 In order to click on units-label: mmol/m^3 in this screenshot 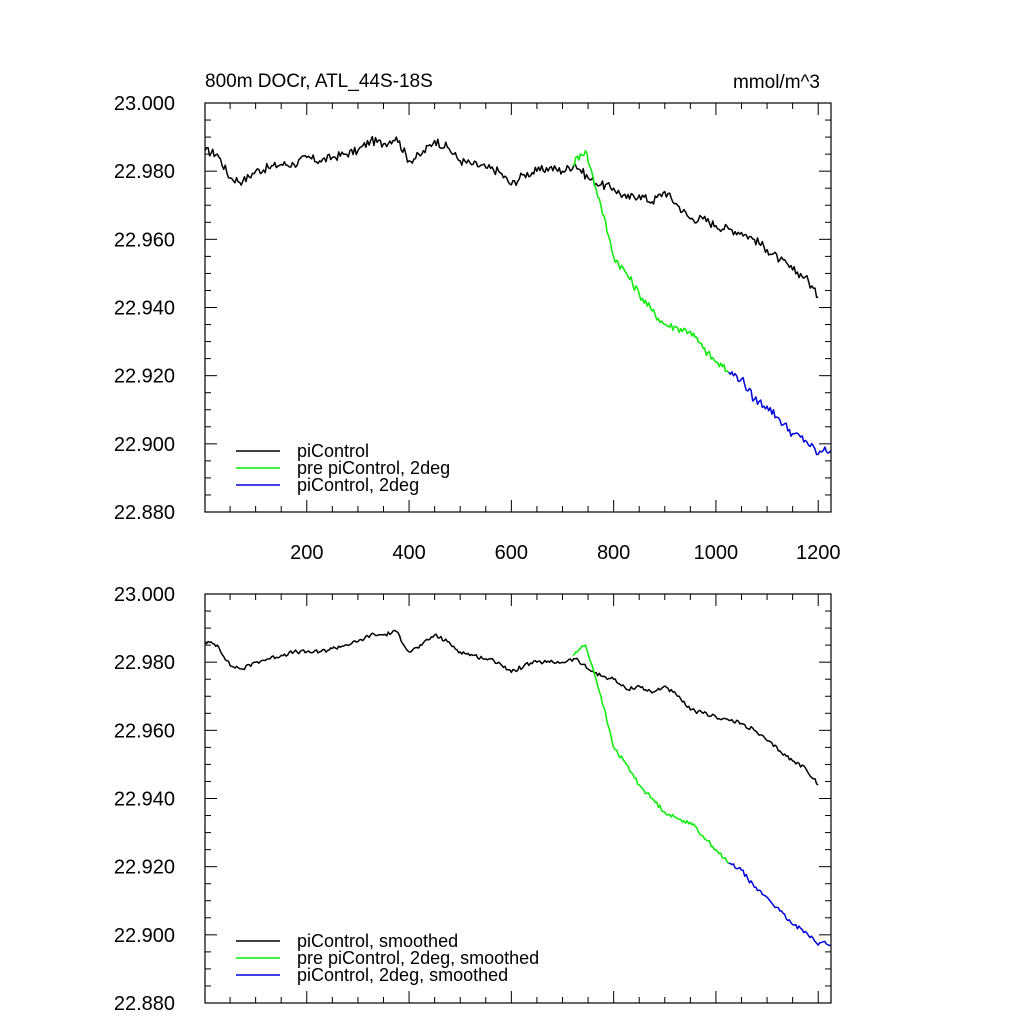, I will do `click(776, 82)`.